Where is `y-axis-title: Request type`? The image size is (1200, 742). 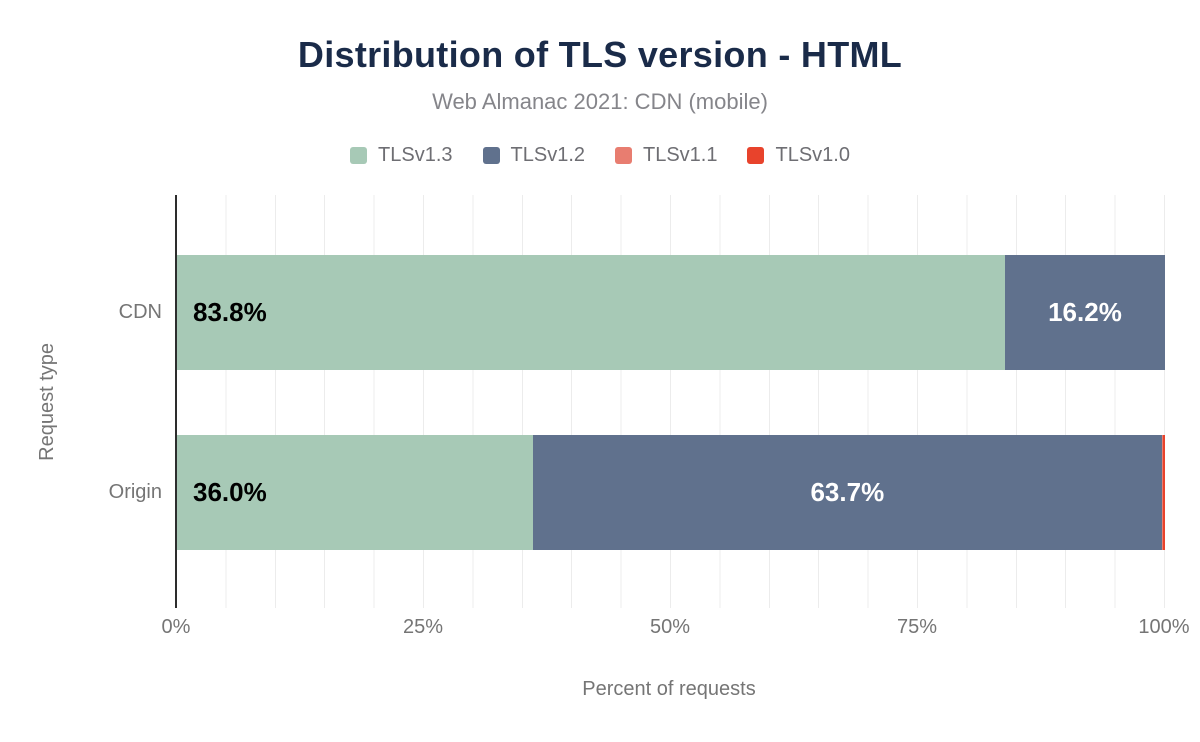 y-axis-title: Request type is located at coordinates (47, 401).